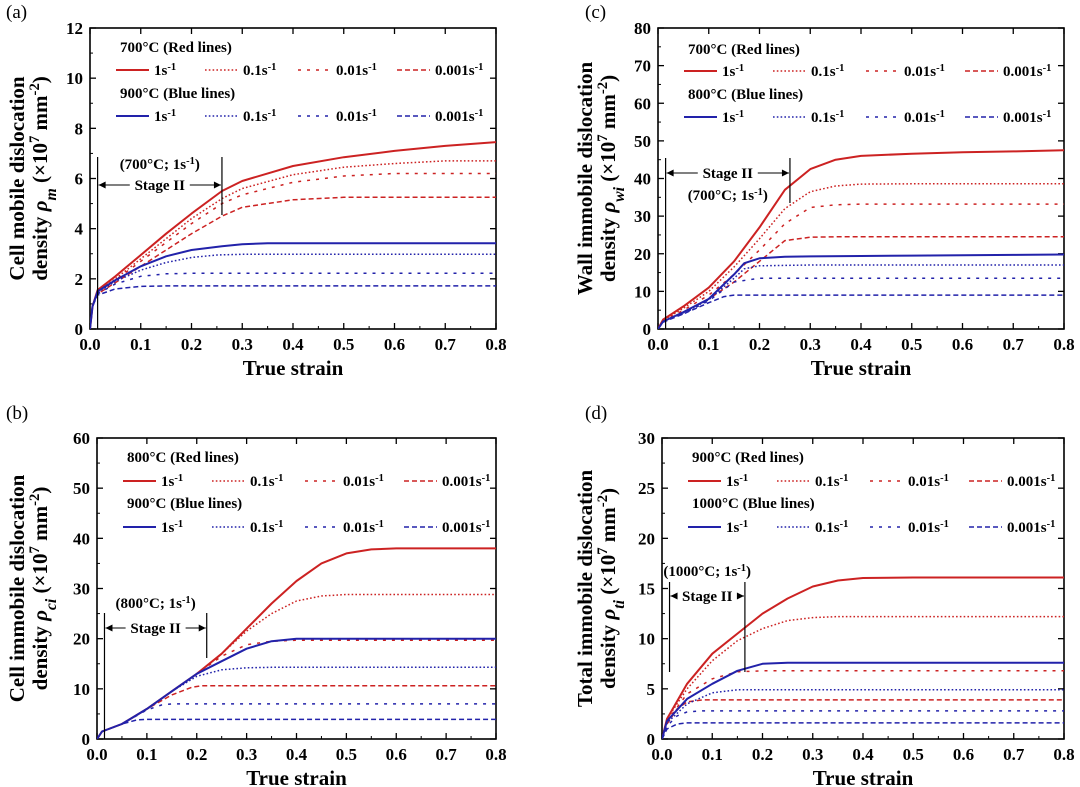 The width and height of the screenshot is (1080, 787). I want to click on stage-annotation: Stage II (800°C; 1s-1), so click(155, 667).